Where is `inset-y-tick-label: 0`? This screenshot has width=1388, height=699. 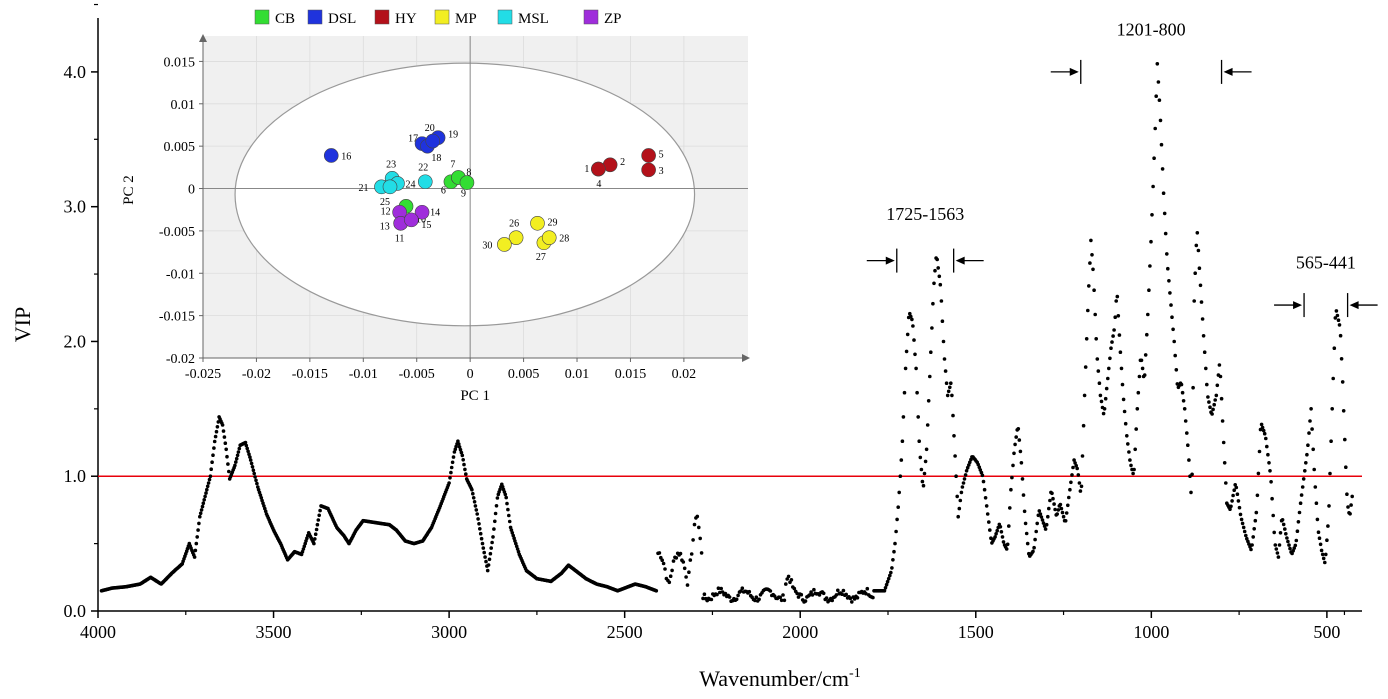
inset-y-tick-label: 0 is located at coordinates (191, 190).